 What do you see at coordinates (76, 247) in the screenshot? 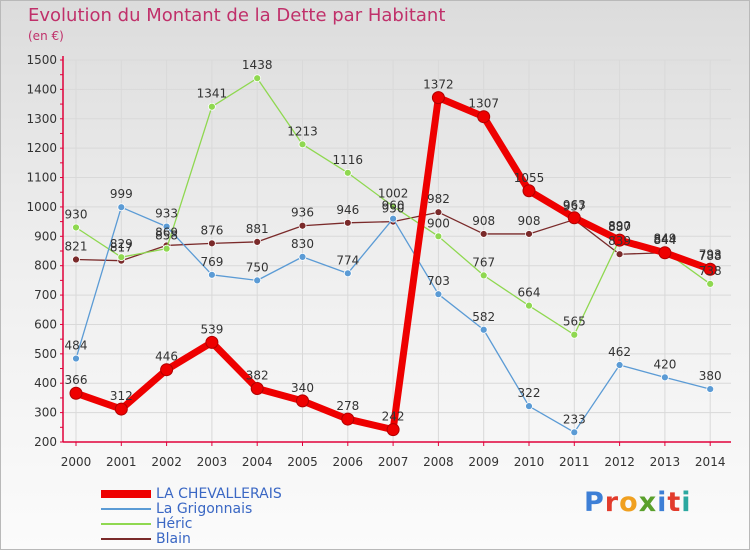
I see `data-label-blain: 821` at bounding box center [76, 247].